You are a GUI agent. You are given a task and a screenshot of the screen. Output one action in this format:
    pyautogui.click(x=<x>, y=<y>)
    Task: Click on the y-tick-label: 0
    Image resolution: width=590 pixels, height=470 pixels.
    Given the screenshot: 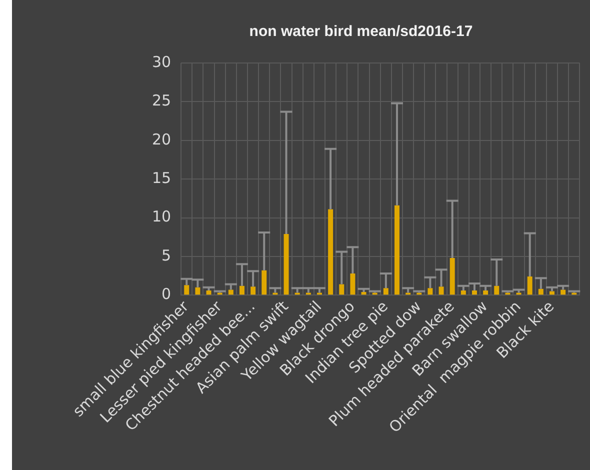 What is the action you would take?
    pyautogui.click(x=167, y=294)
    